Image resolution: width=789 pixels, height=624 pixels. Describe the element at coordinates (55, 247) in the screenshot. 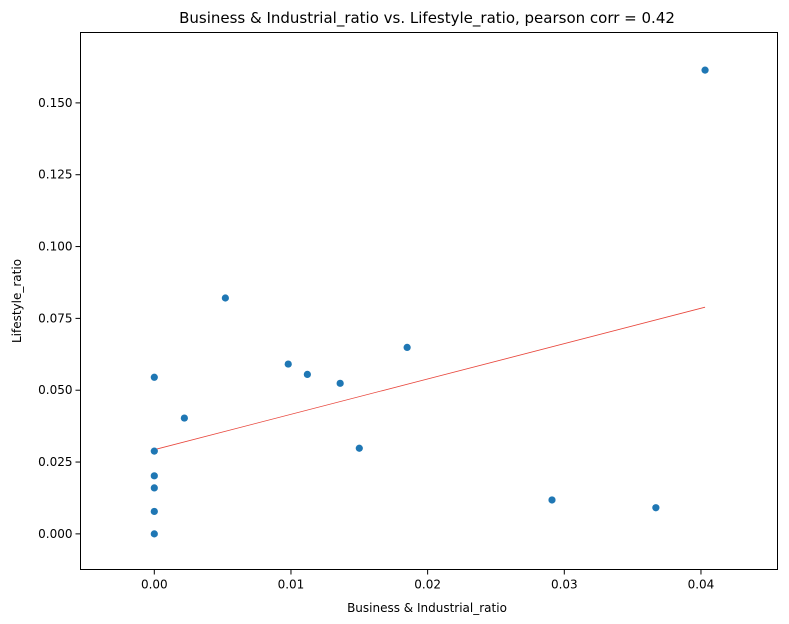

I see `y-tick-label-4: 0.100` at that location.